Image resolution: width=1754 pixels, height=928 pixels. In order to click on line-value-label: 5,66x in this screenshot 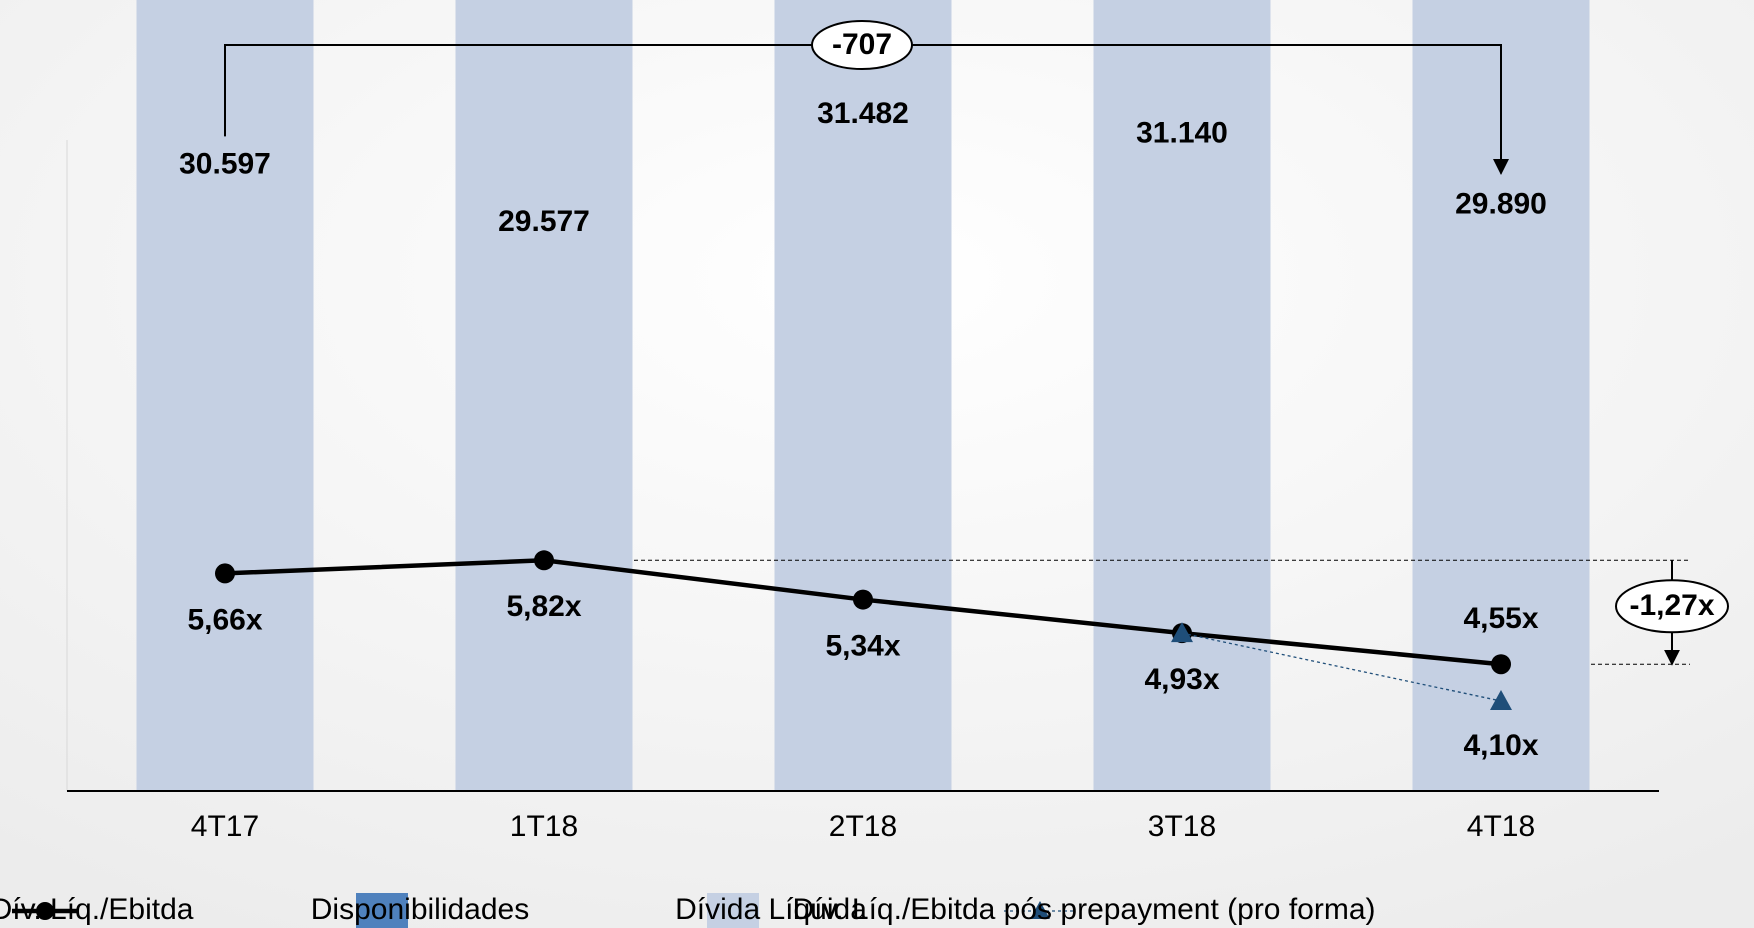, I will do `click(224, 619)`.